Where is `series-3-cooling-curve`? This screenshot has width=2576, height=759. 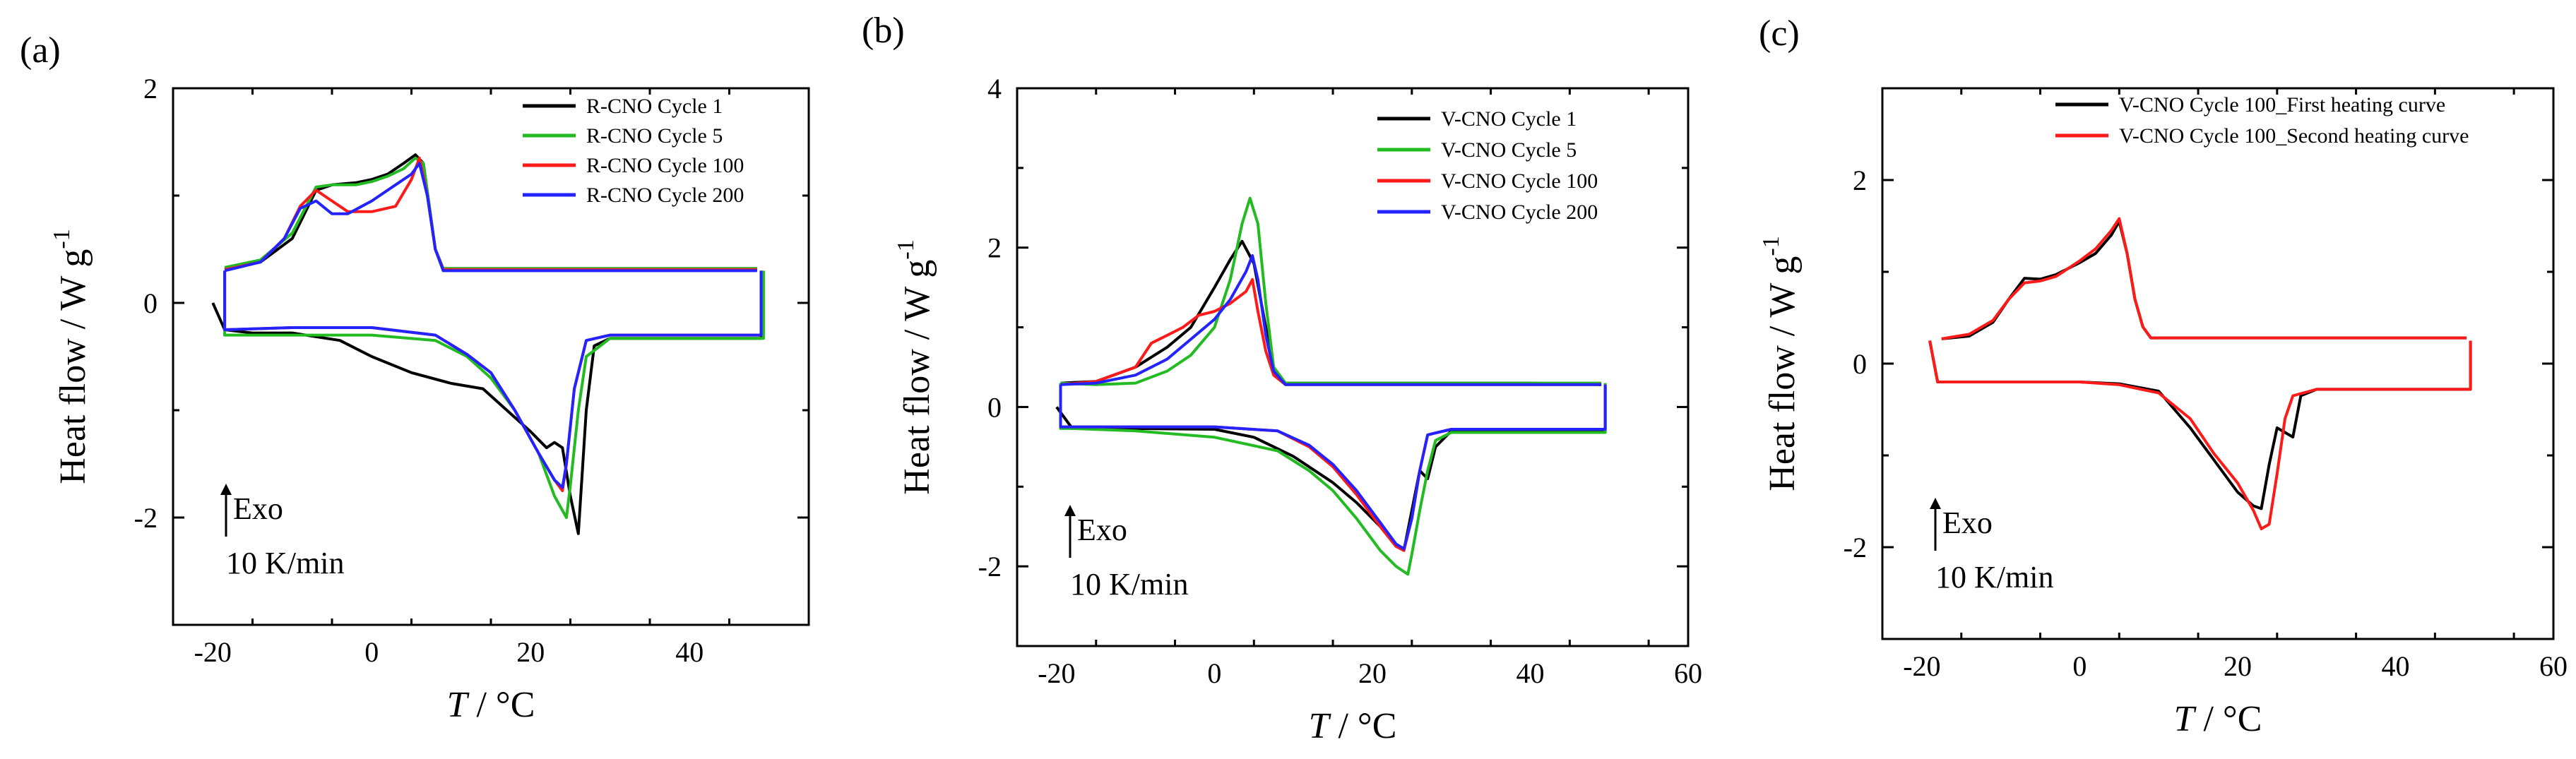 series-3-cooling-curve is located at coordinates (1333, 468).